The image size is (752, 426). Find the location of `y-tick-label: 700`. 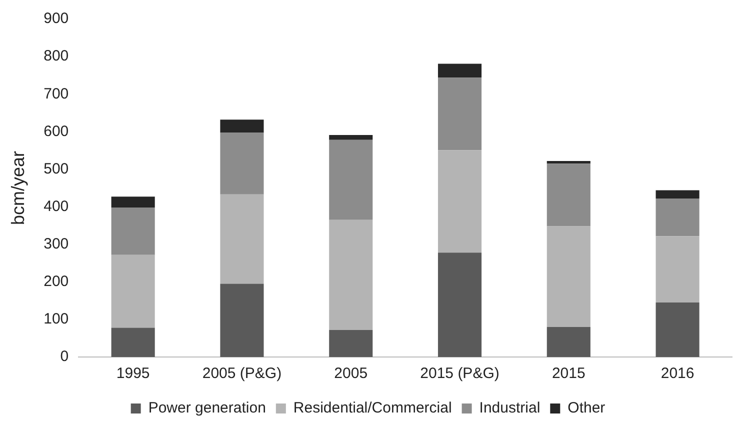

y-tick-label: 700 is located at coordinates (56, 93).